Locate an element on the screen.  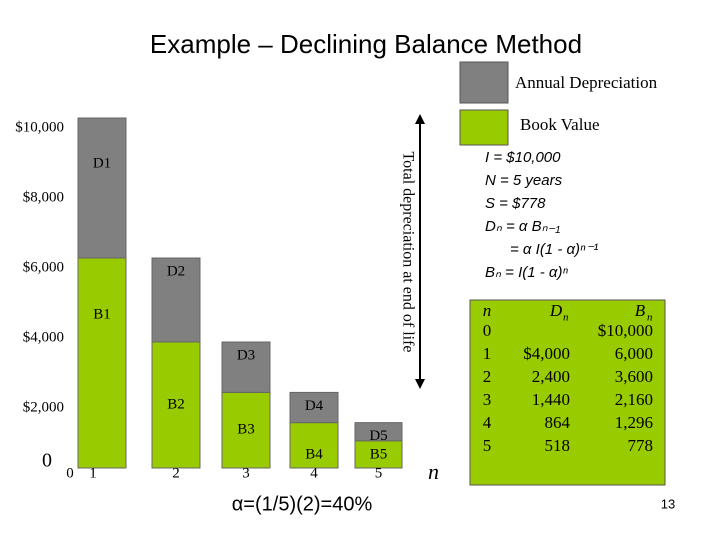
formula: Bₙ = I(1 - α)ⁿ is located at coordinates (526, 272).